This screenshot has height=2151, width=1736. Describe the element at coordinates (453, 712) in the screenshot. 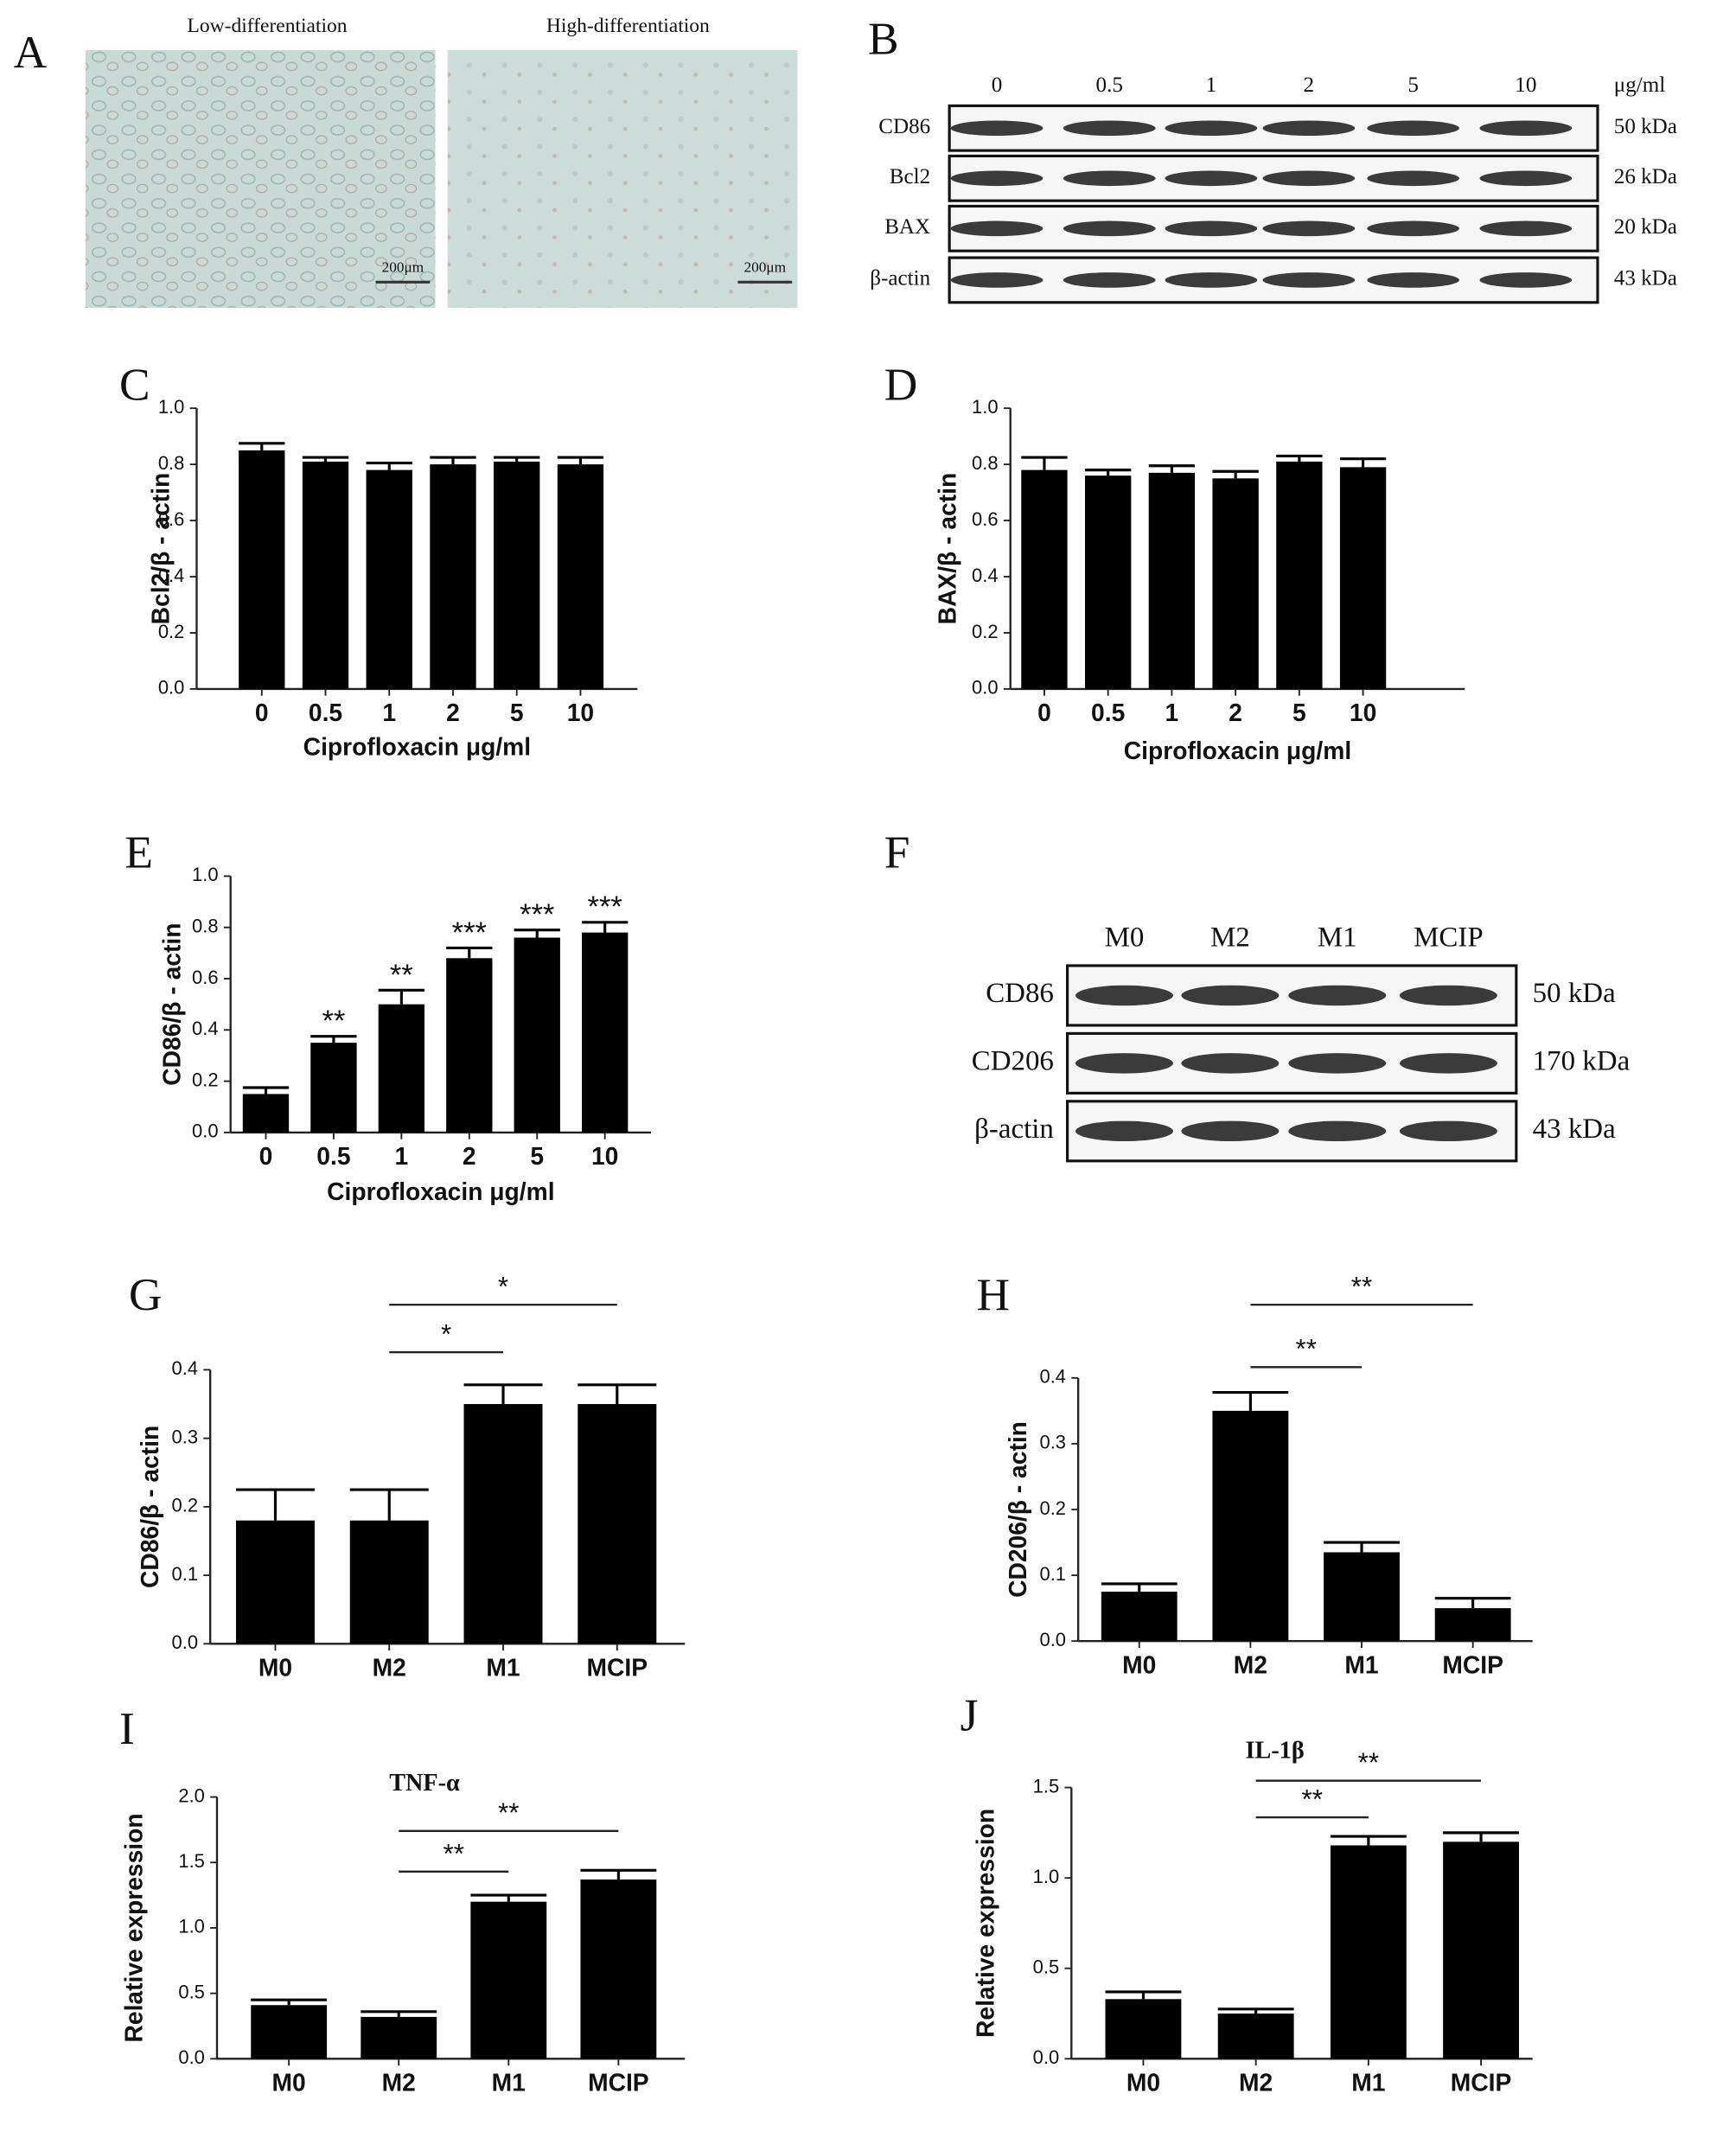

I see `x-tick-label: 2` at that location.